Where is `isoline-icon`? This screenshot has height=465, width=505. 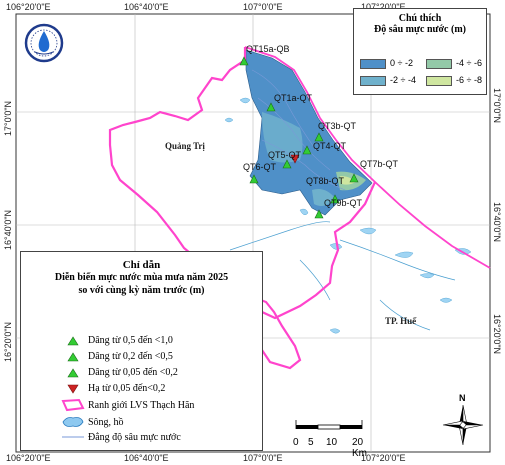
isoline-icon is located at coordinates (73, 437).